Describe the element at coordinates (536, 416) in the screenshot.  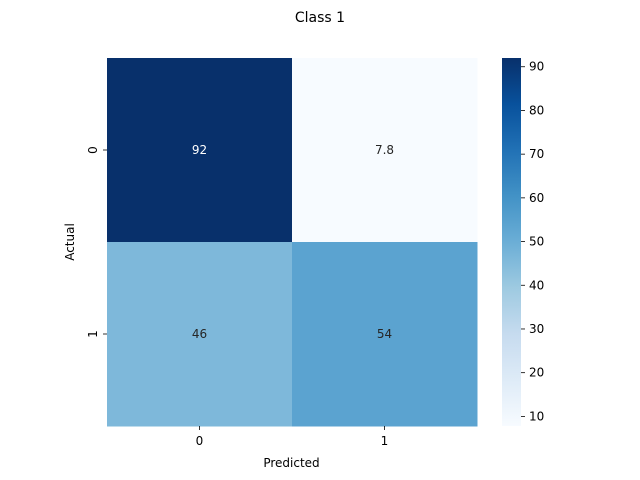
I see `colorbar-tick-label: 10` at that location.